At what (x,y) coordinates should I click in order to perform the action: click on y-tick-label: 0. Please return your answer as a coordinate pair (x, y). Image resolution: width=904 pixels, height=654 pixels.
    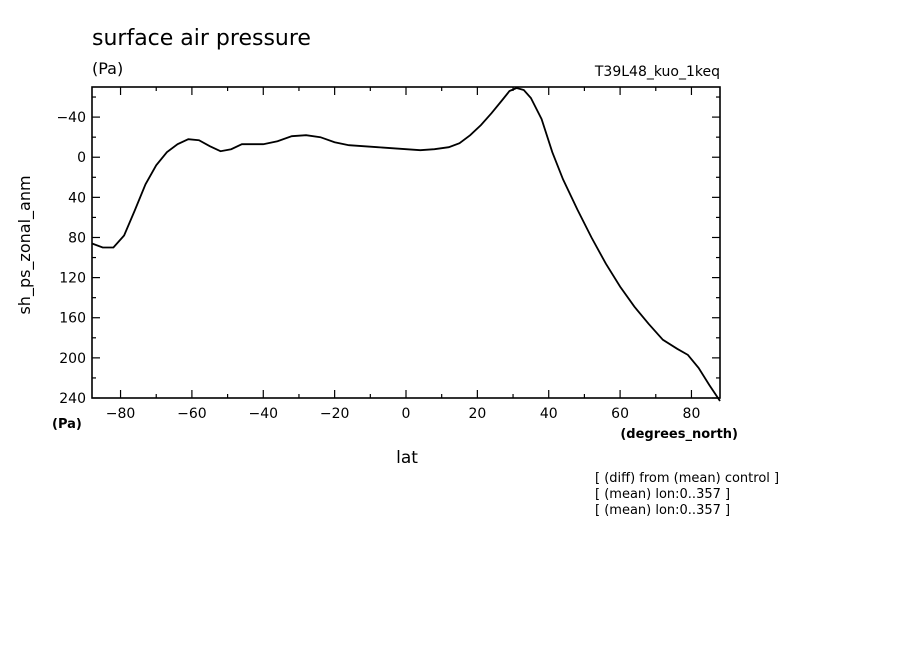
    Looking at the image, I should click on (81, 158).